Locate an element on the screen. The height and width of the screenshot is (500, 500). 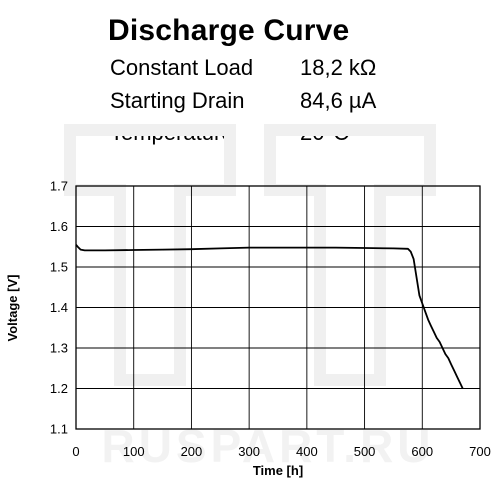
y-tick-label: 1.2 is located at coordinates (59, 388).